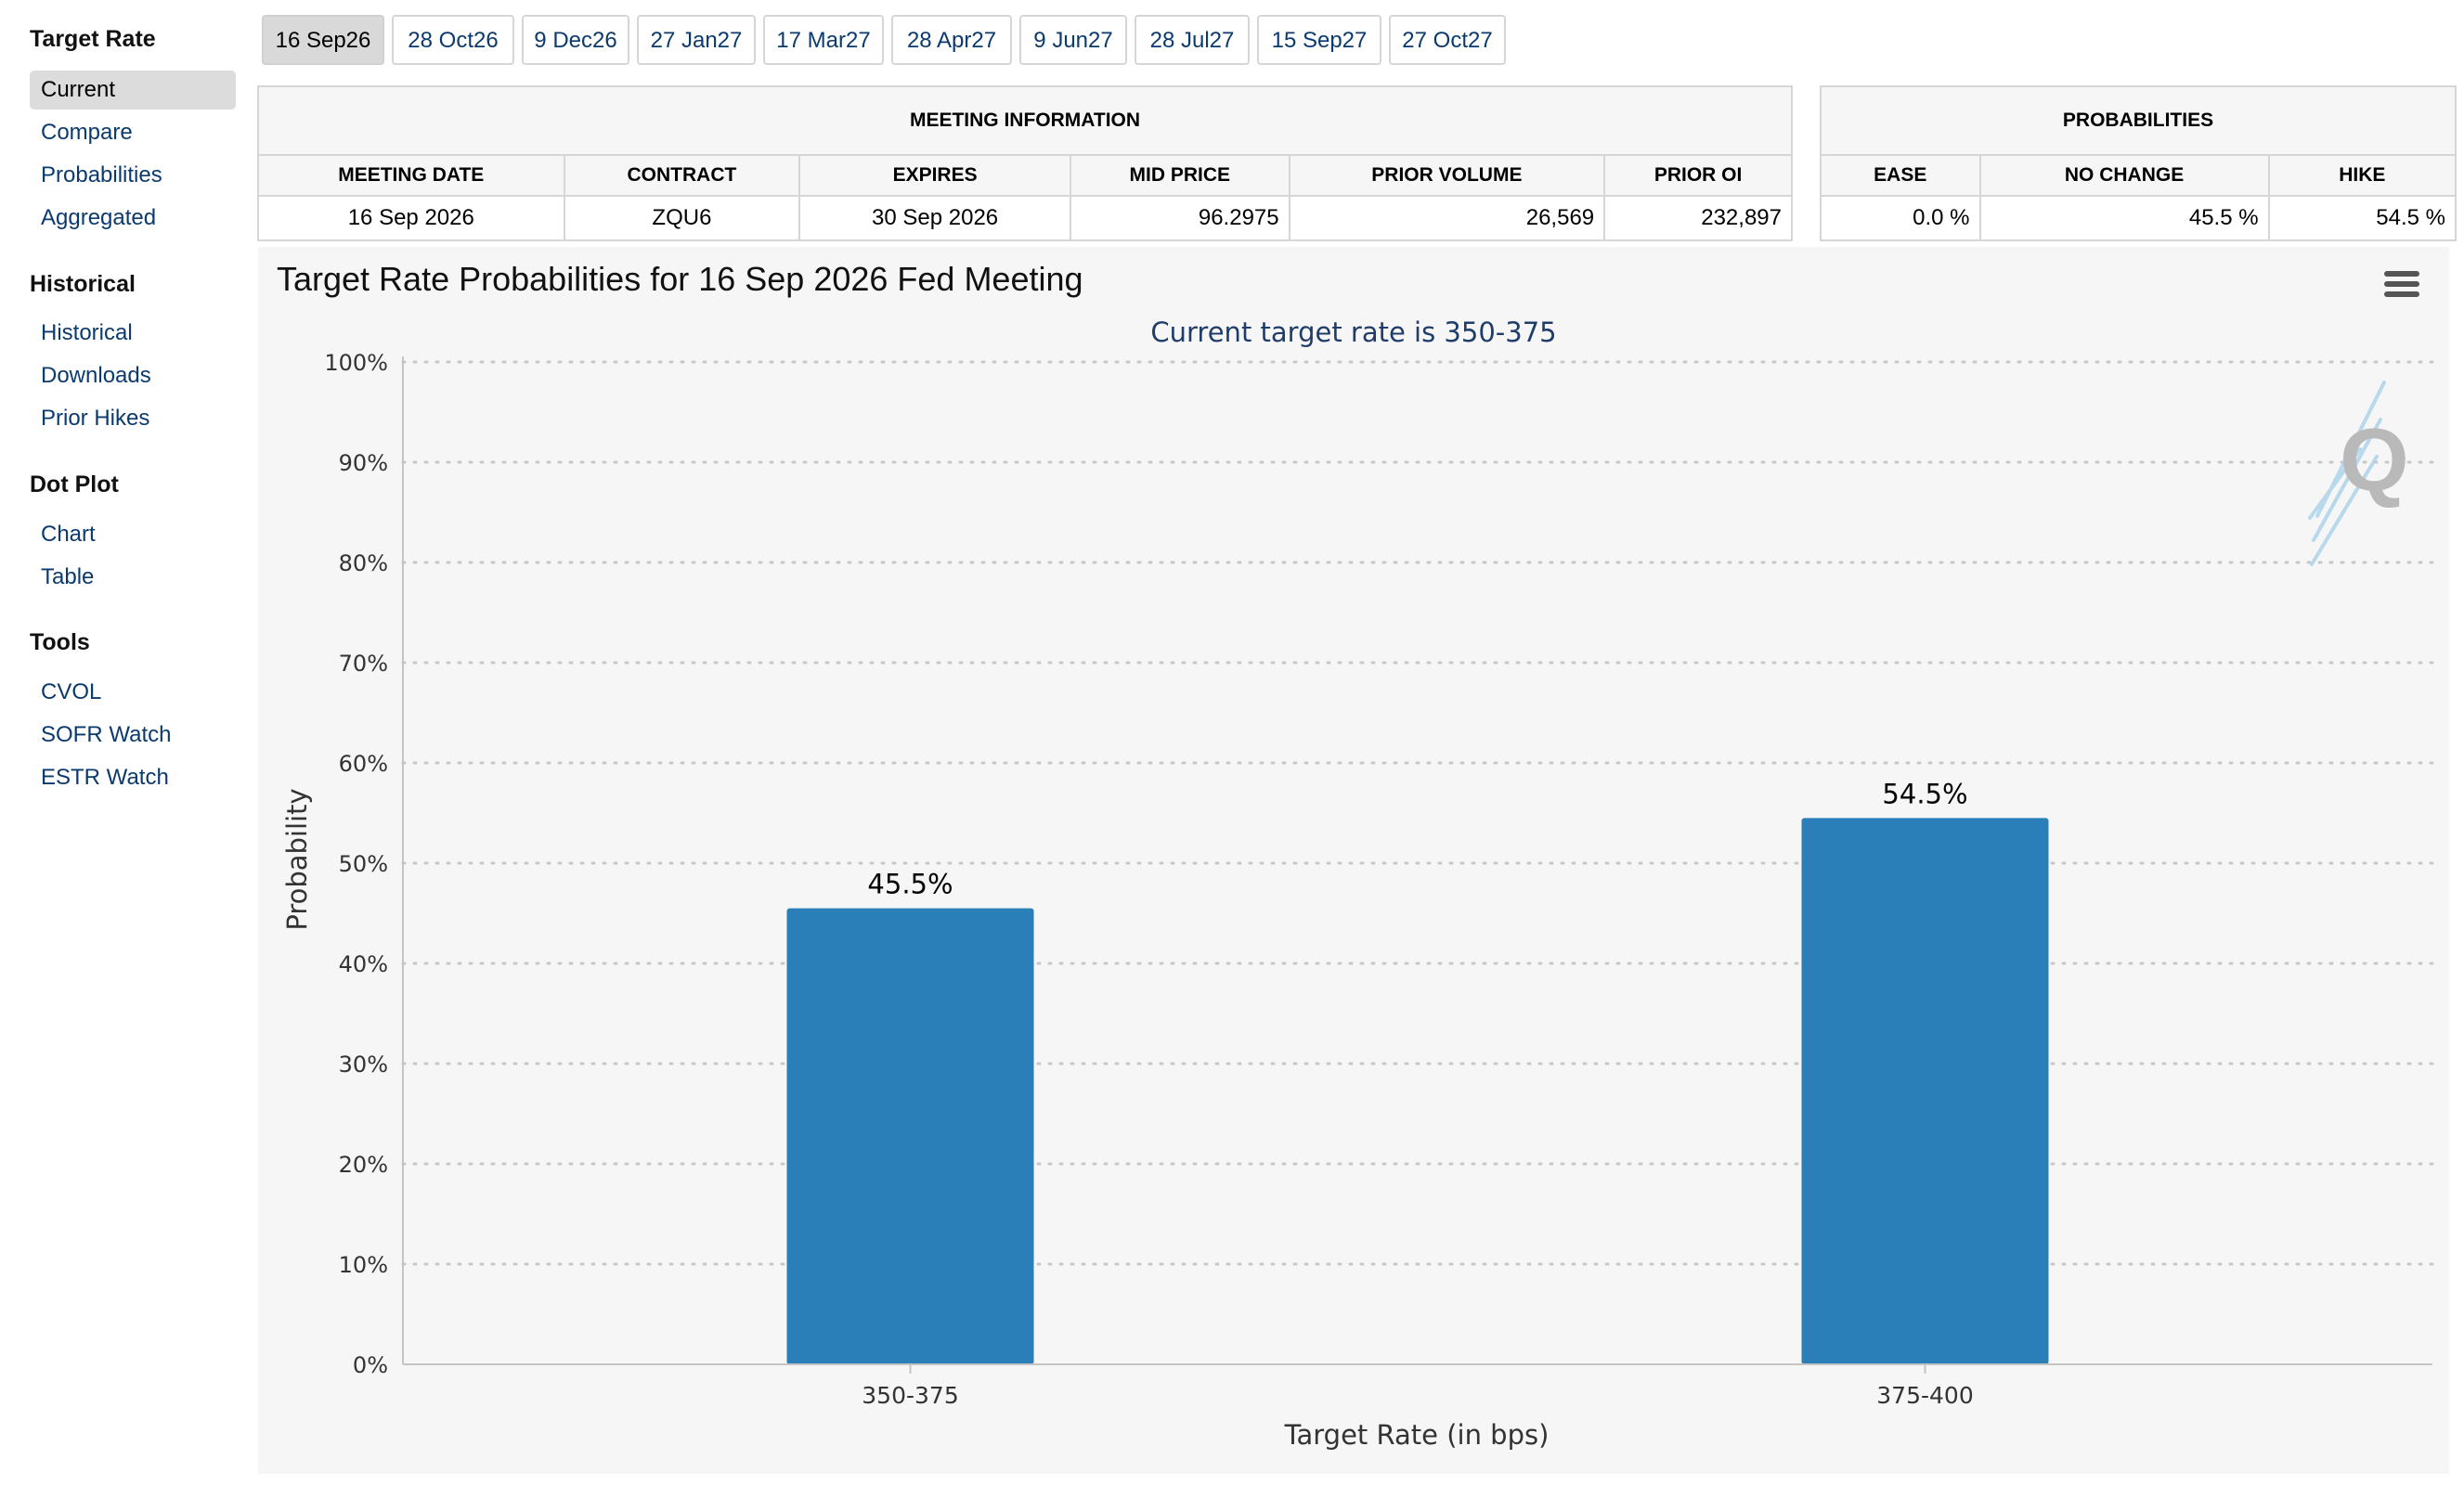 The width and height of the screenshot is (2464, 1485). Describe the element at coordinates (1900, 218) in the screenshot. I see `cell-ease: 0.0 %` at that location.